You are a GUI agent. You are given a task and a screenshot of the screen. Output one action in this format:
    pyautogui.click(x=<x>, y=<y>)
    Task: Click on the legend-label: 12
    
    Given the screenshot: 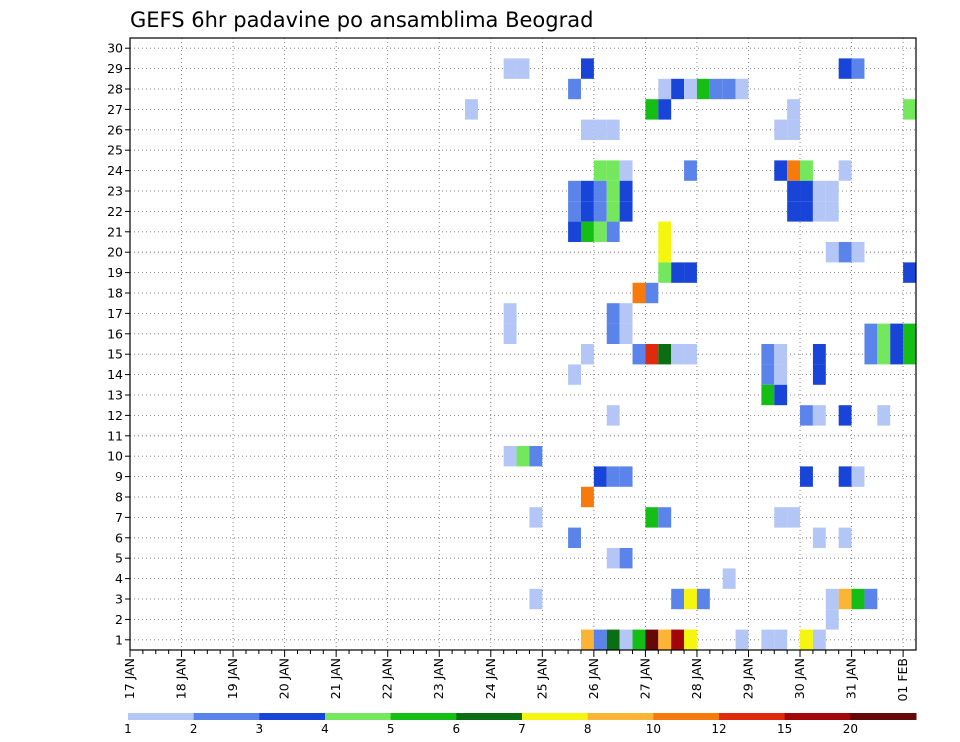 What is the action you would take?
    pyautogui.click(x=718, y=729)
    